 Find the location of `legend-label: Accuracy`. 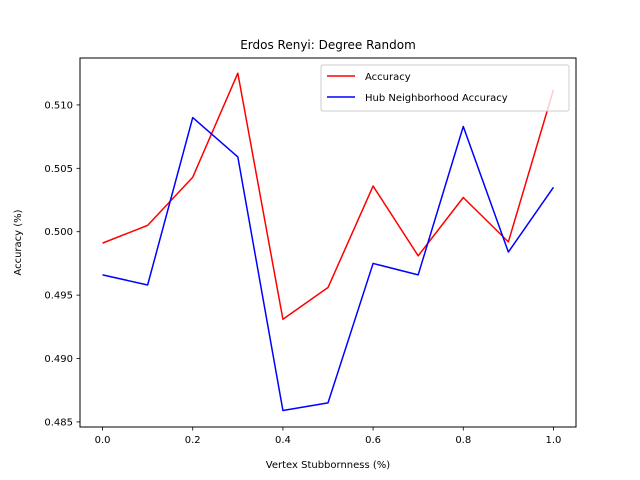

legend-label: Accuracy is located at coordinates (388, 77).